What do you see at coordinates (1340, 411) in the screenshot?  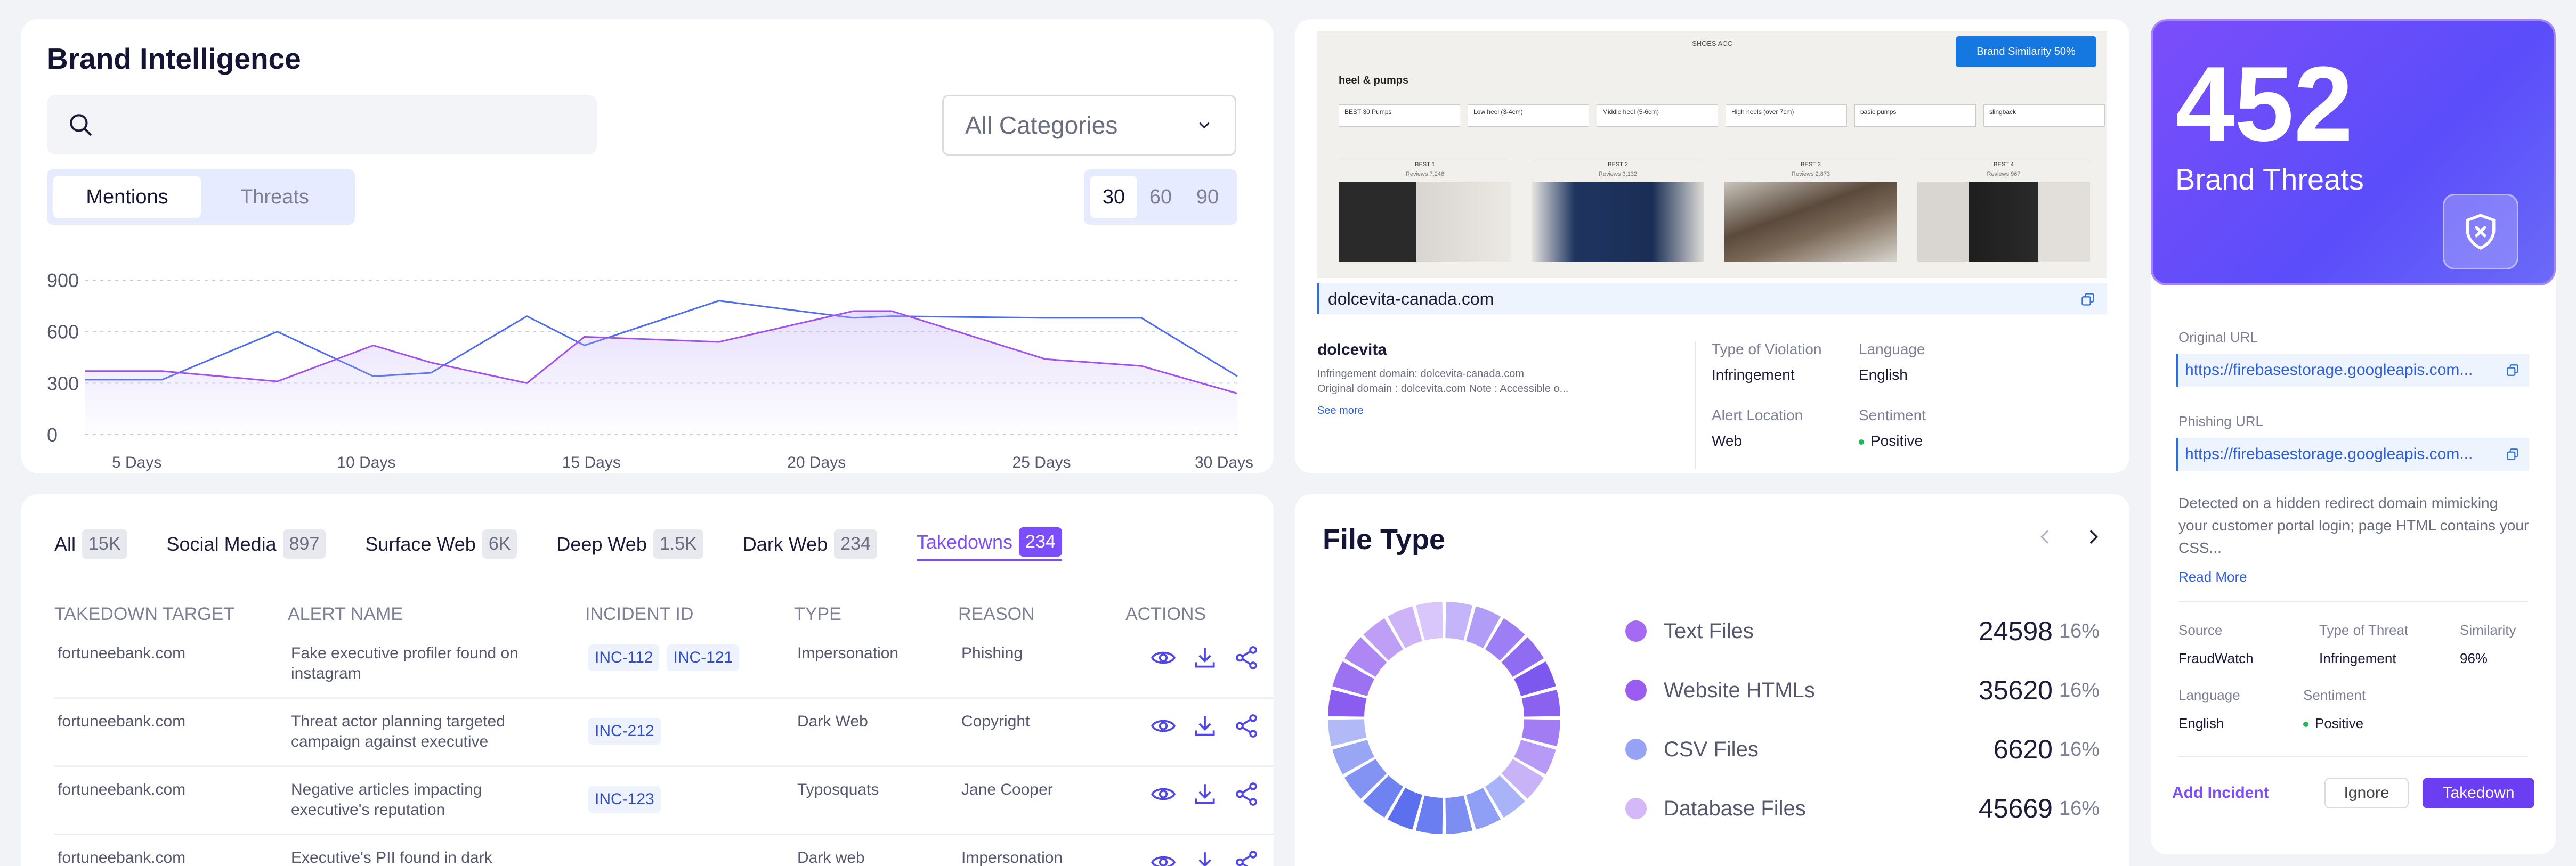 I see `see-more-link: See more` at bounding box center [1340, 411].